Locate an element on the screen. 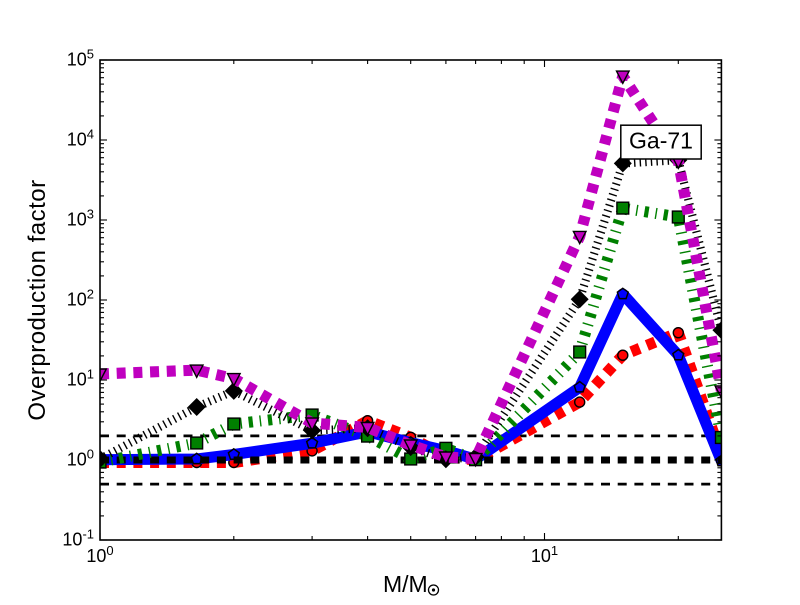 The width and height of the screenshot is (800, 605). svg-text: Overproduction factor is located at coordinates (37, 299).